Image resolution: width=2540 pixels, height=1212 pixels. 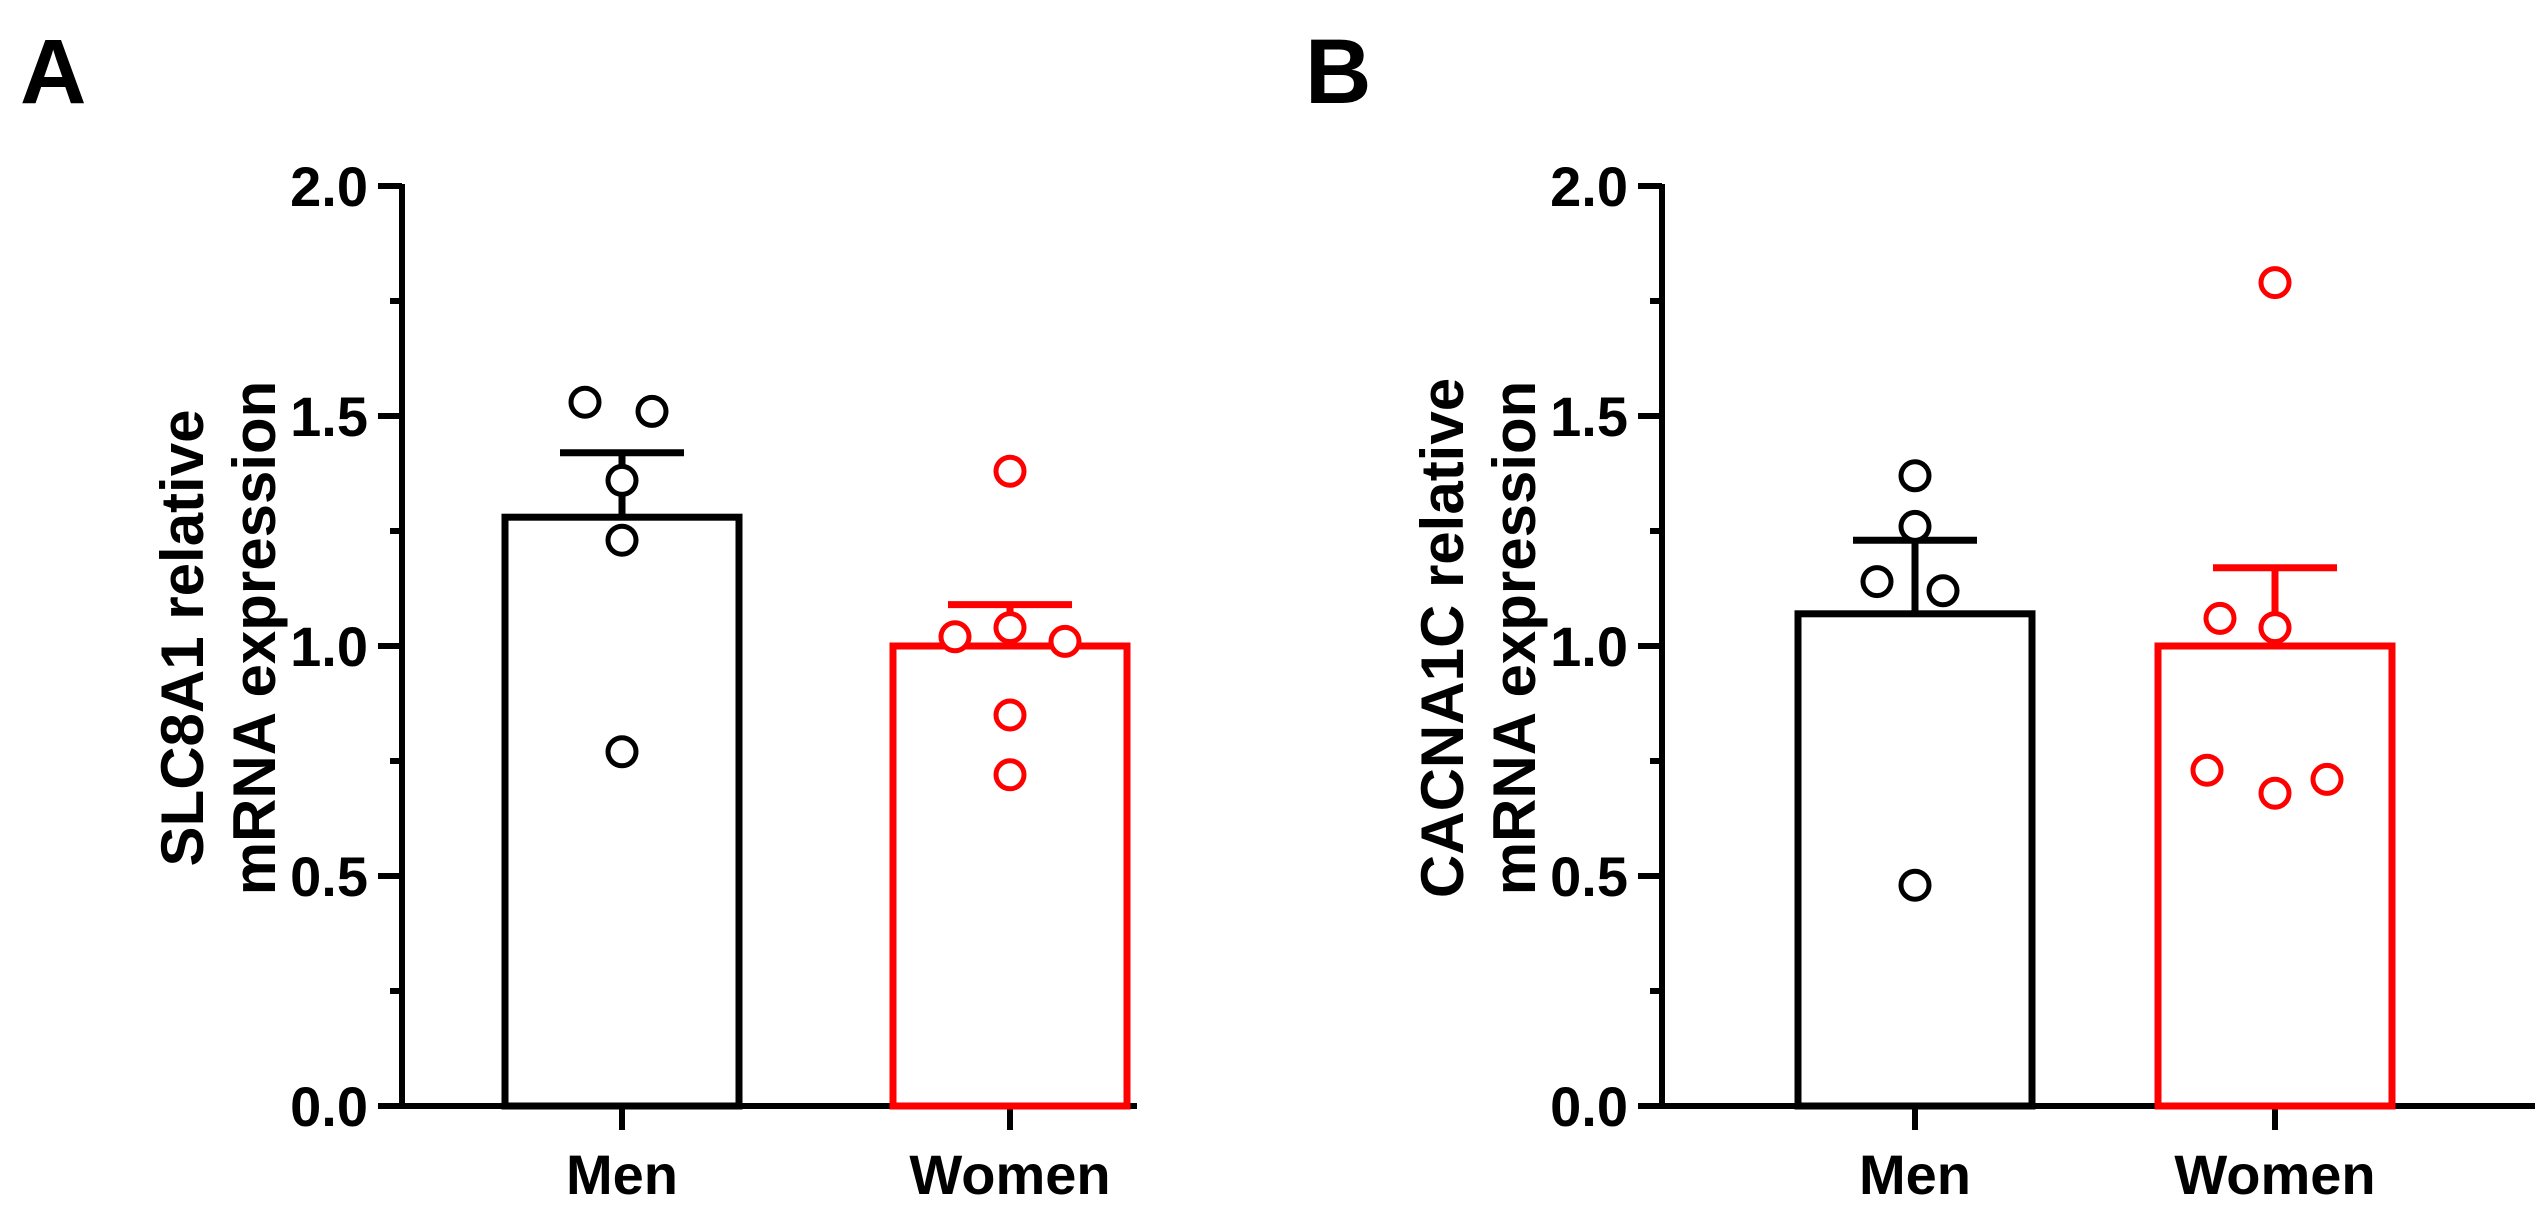 I want to click on panel-a-ylabel-line2: mRNA expression, so click(x=254, y=638).